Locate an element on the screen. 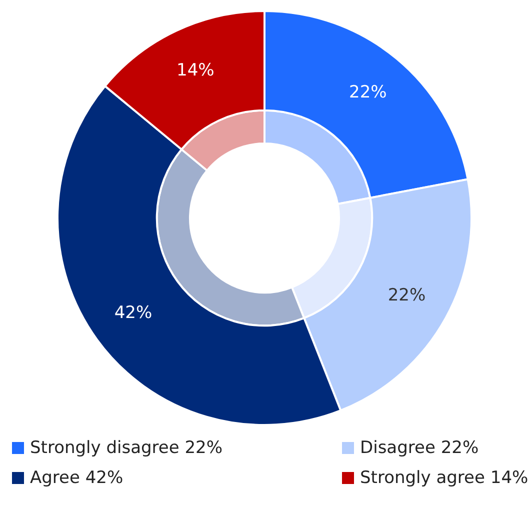 The width and height of the screenshot is (529, 511). legend-label: Disagree 22% is located at coordinates (419, 448).